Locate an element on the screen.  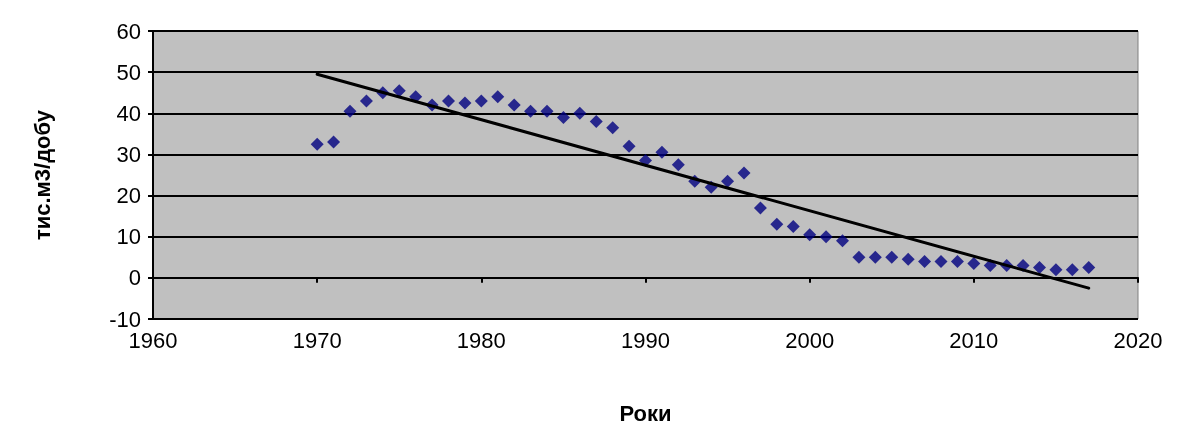
y-tick-label: 10 is located at coordinates (128, 237).